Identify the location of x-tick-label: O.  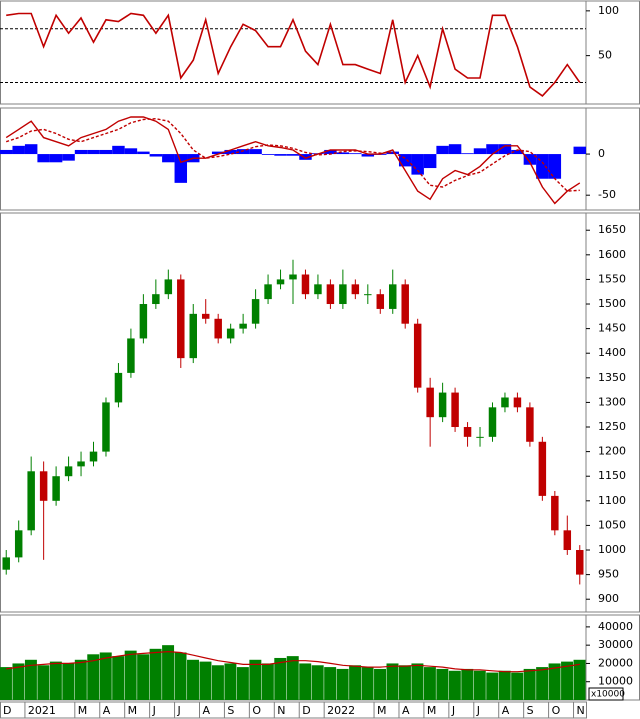
(256, 710).